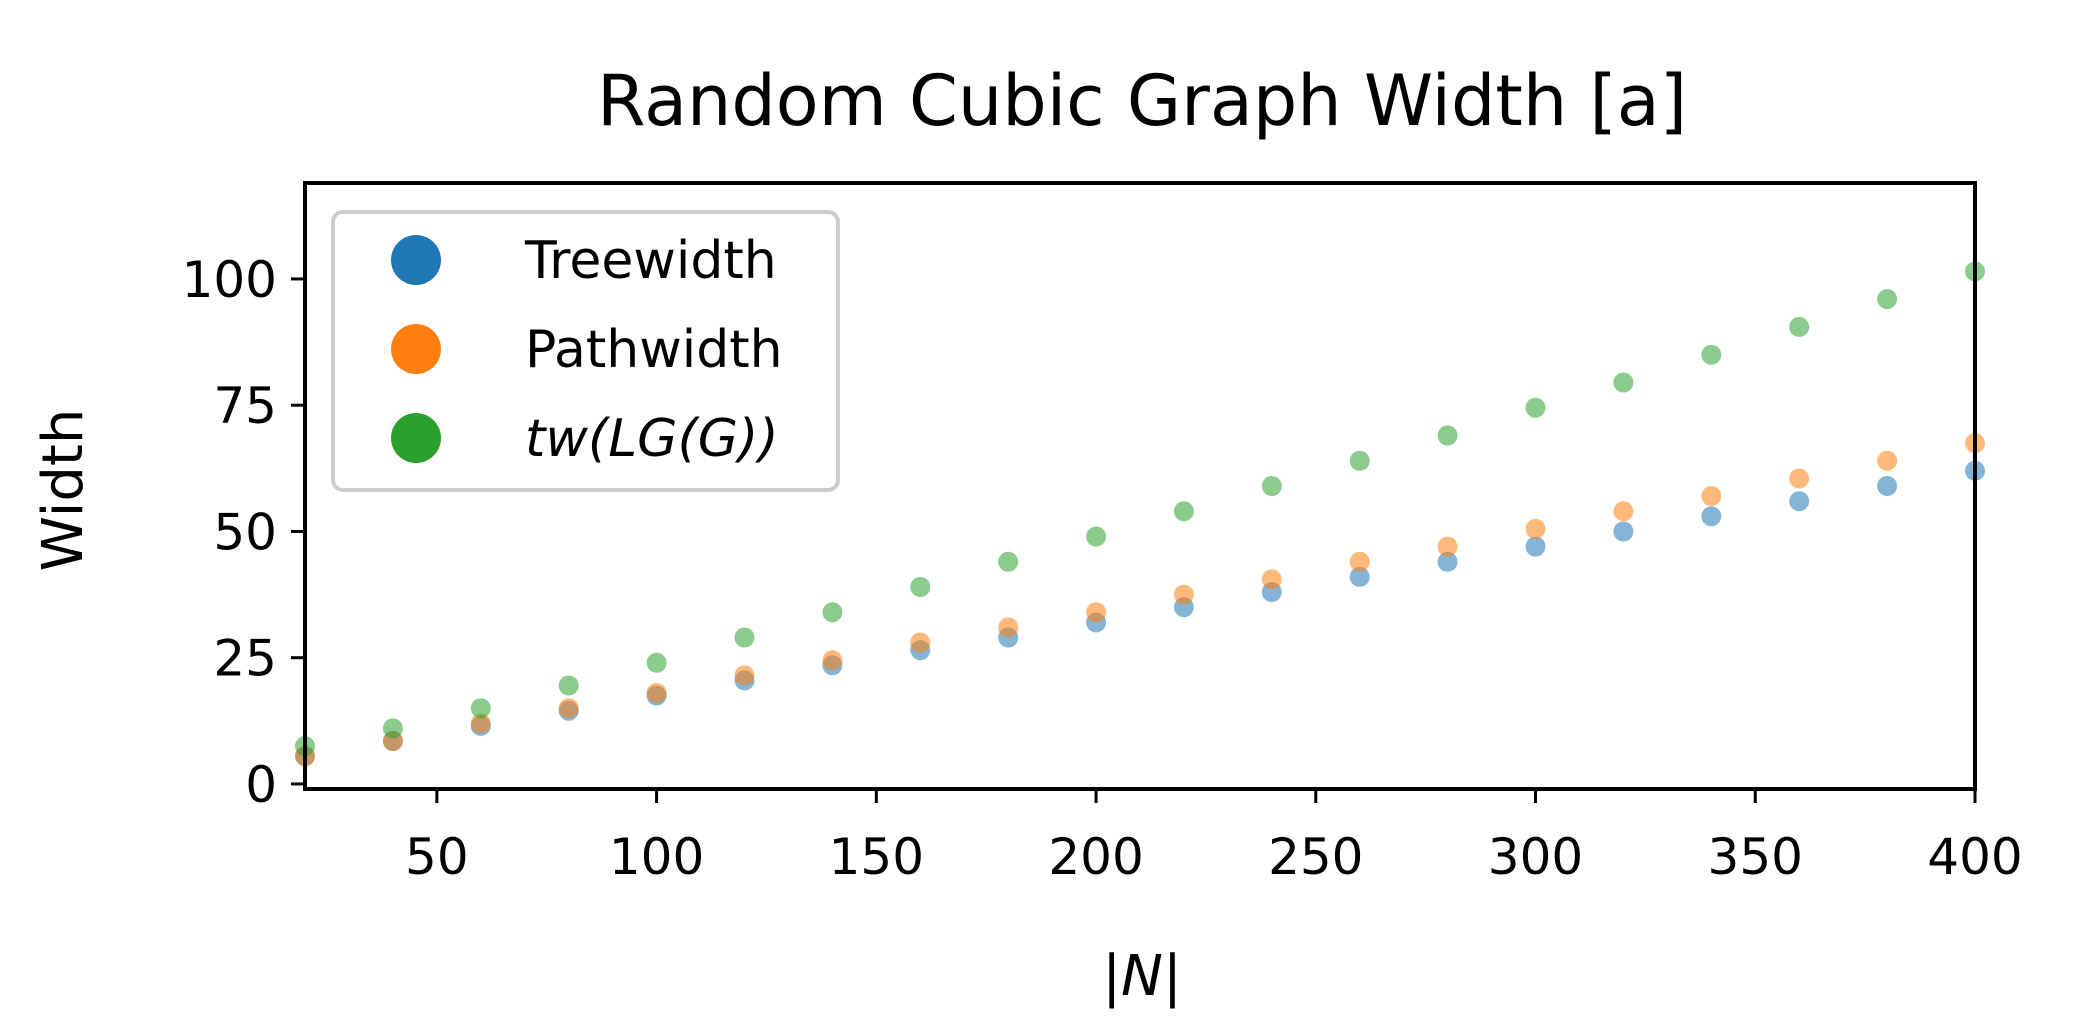 The image size is (2100, 1020). Describe the element at coordinates (416, 438) in the screenshot. I see `legend-marker-tw-lg` at that location.